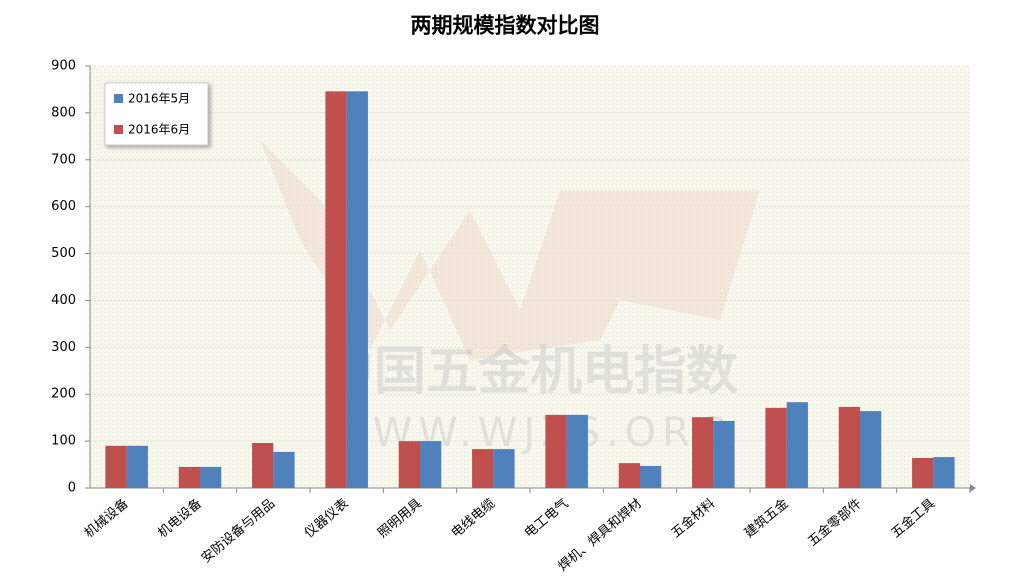 The image size is (1020, 588). What do you see at coordinates (546, 518) in the screenshot?
I see `x-tick-label: 电工电气` at bounding box center [546, 518].